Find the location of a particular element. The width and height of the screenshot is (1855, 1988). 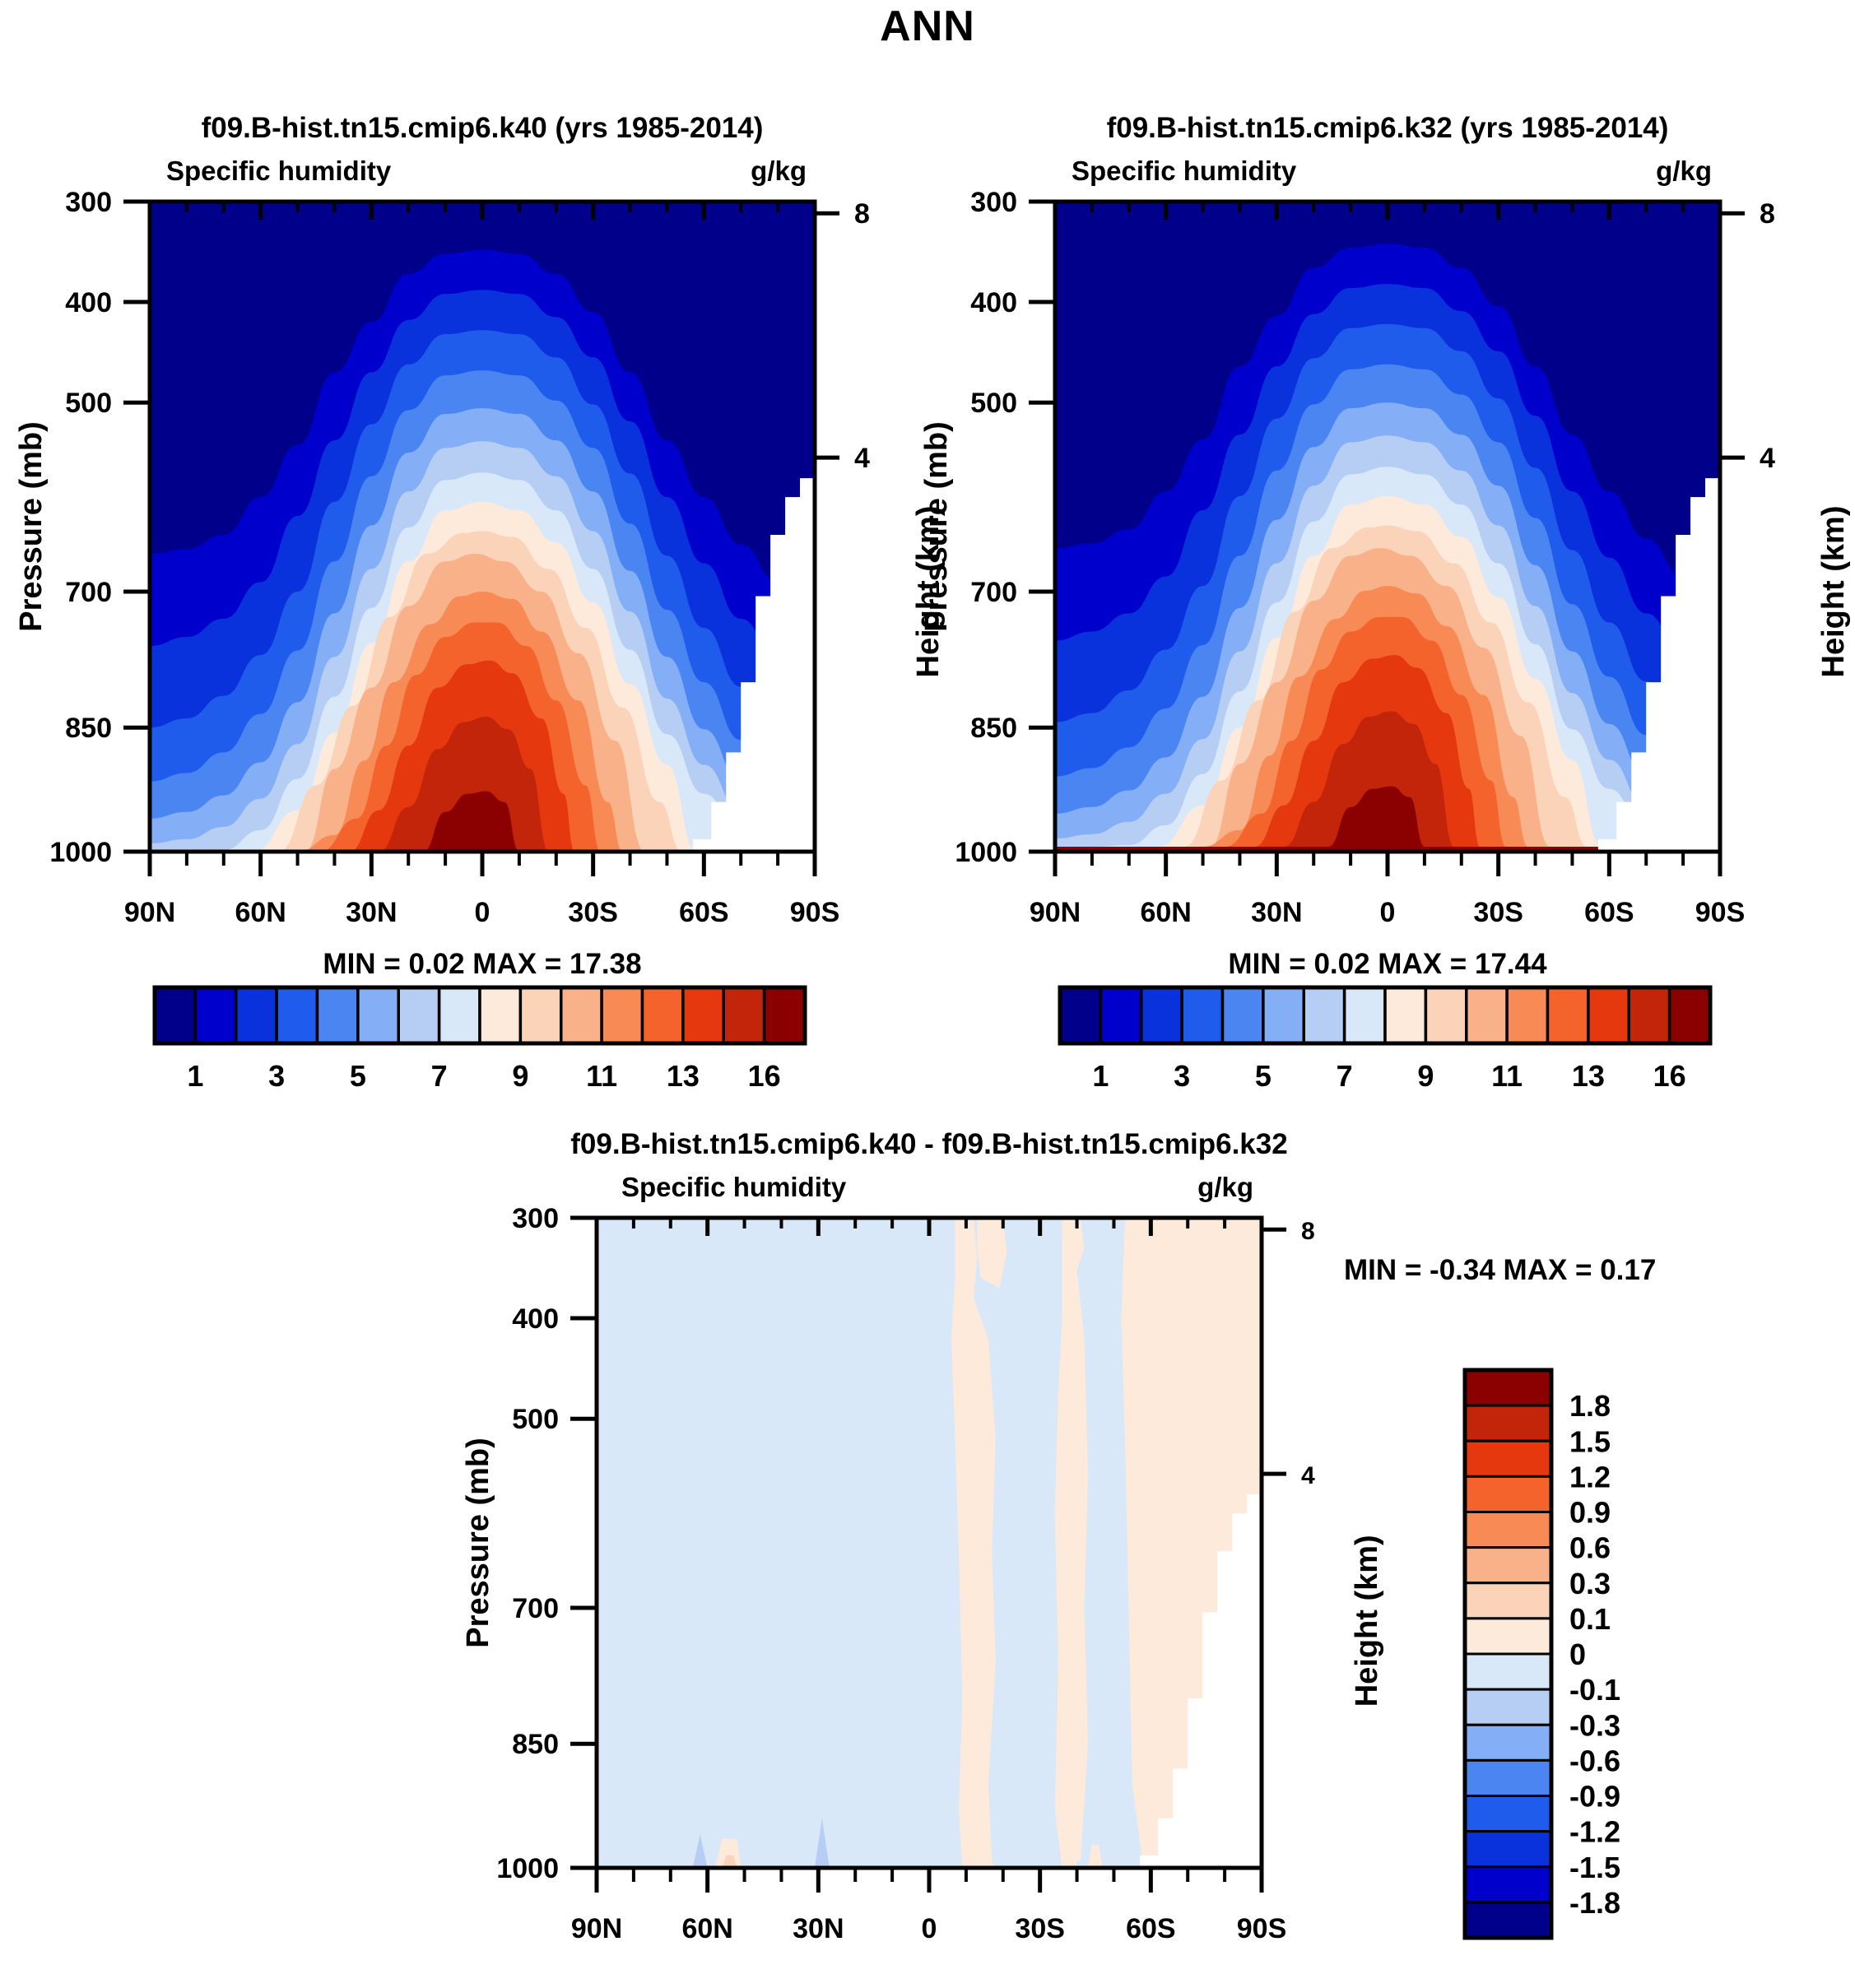

colorbar-tick-label: 0 is located at coordinates (1577, 1654).